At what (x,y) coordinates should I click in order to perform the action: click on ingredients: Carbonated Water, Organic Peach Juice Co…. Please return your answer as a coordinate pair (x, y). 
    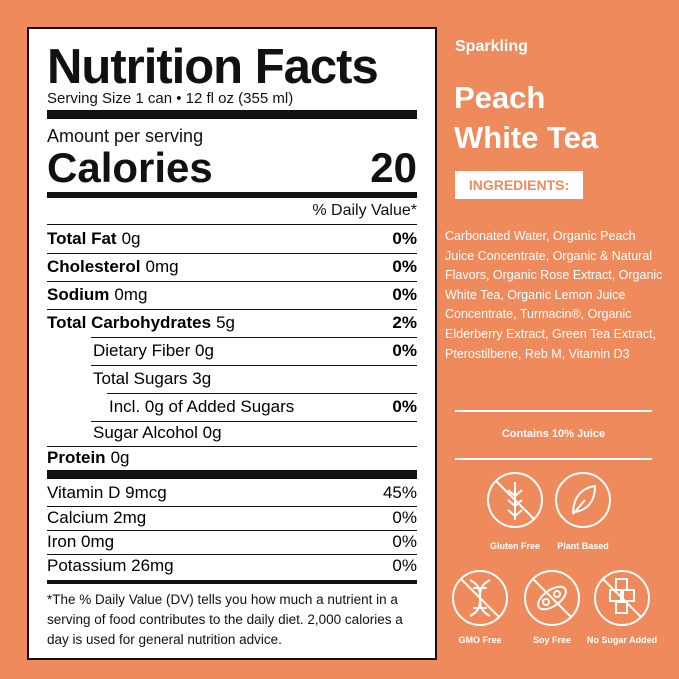
    Looking at the image, I should click on (554, 295).